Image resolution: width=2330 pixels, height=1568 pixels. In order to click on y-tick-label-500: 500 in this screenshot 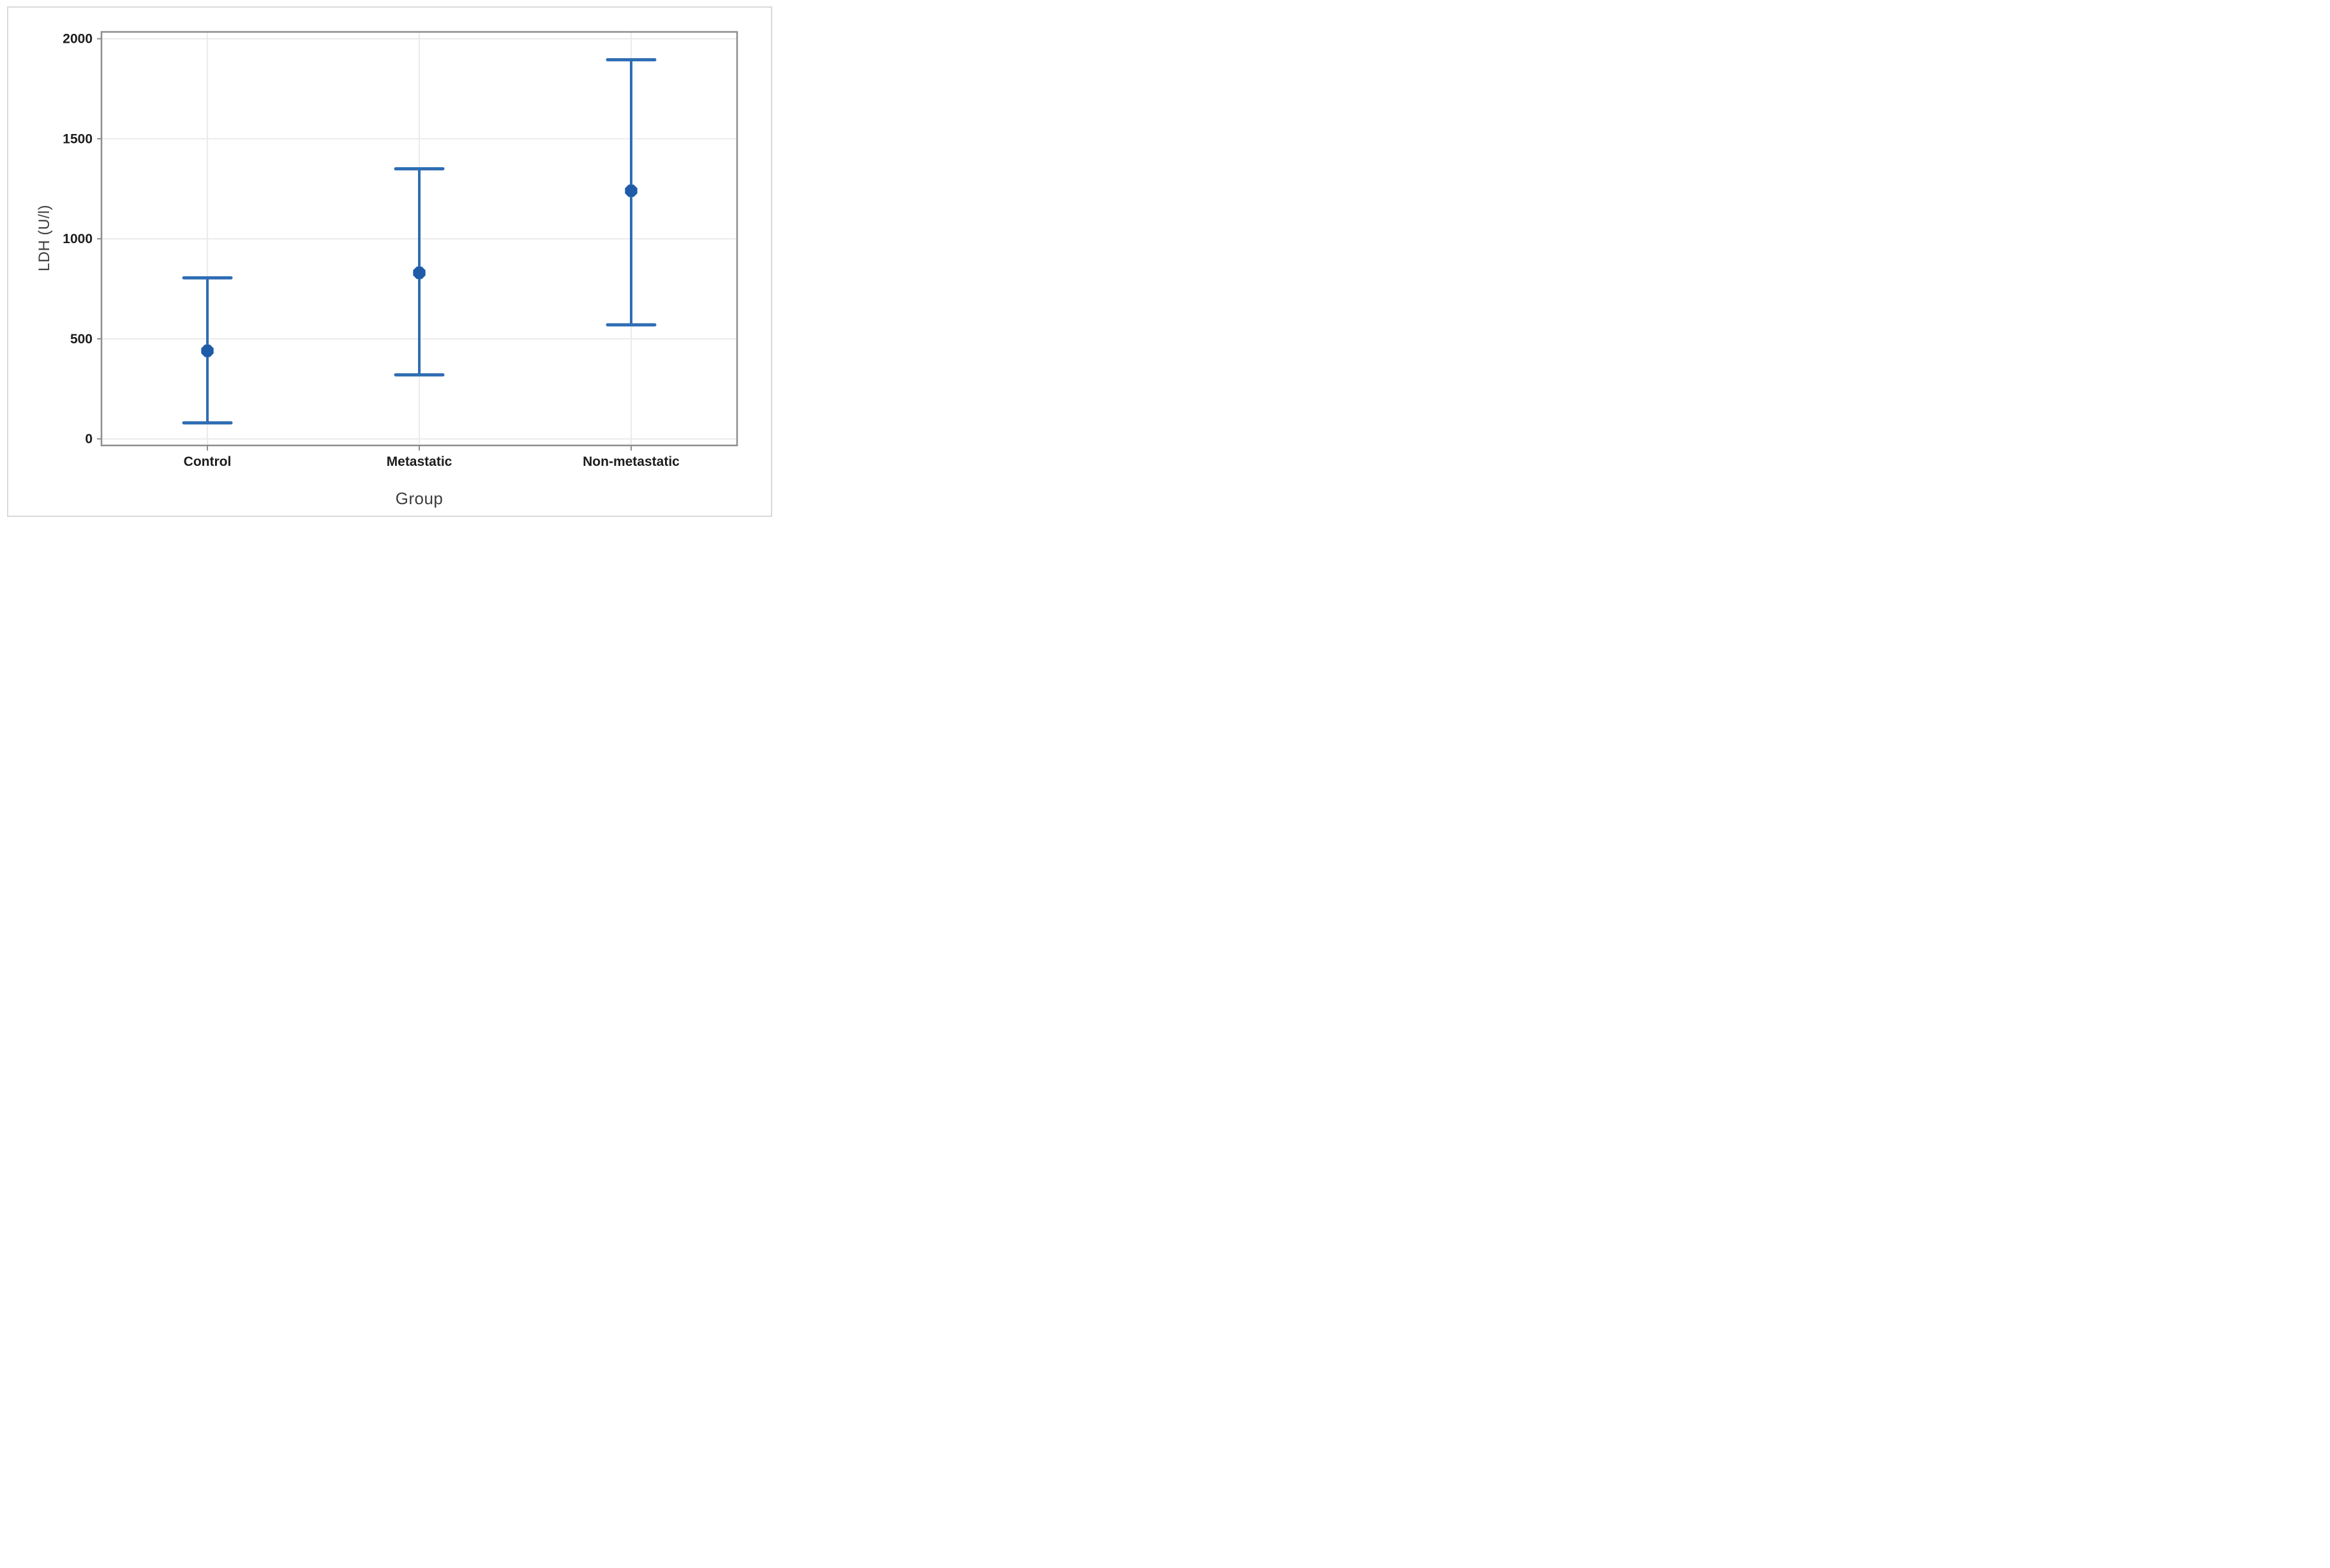, I will do `click(81, 339)`.